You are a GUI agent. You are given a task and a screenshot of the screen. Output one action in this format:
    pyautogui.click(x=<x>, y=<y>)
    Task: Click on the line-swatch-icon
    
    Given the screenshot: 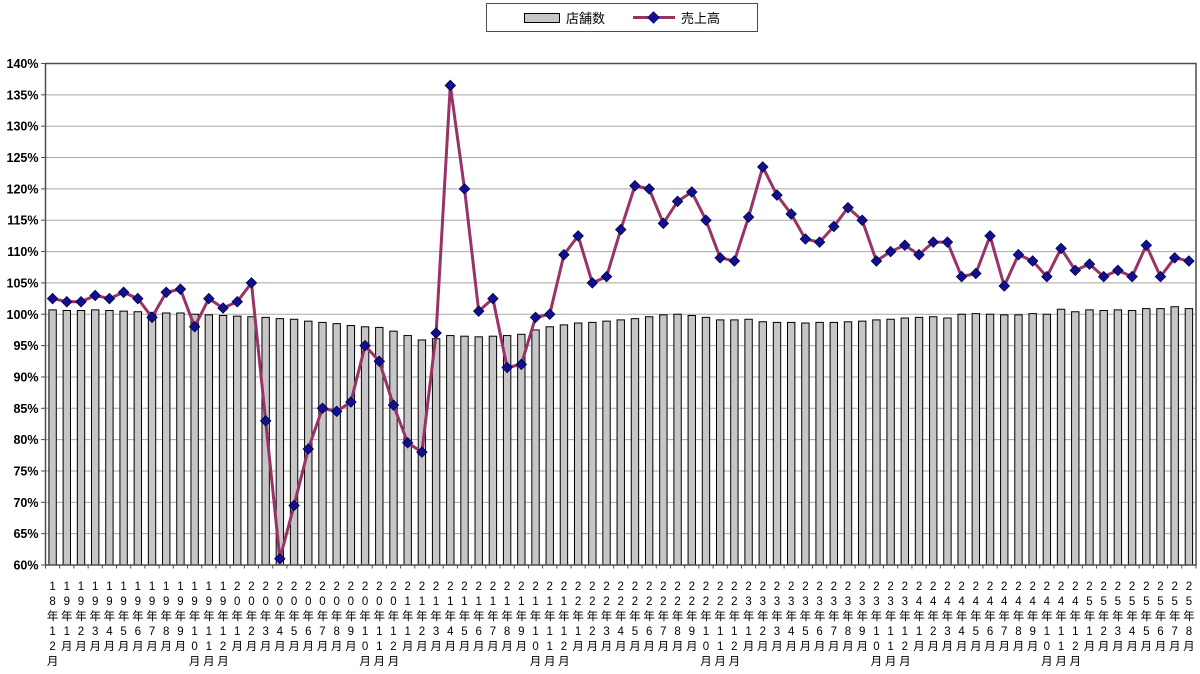 What is the action you would take?
    pyautogui.click(x=654, y=17)
    